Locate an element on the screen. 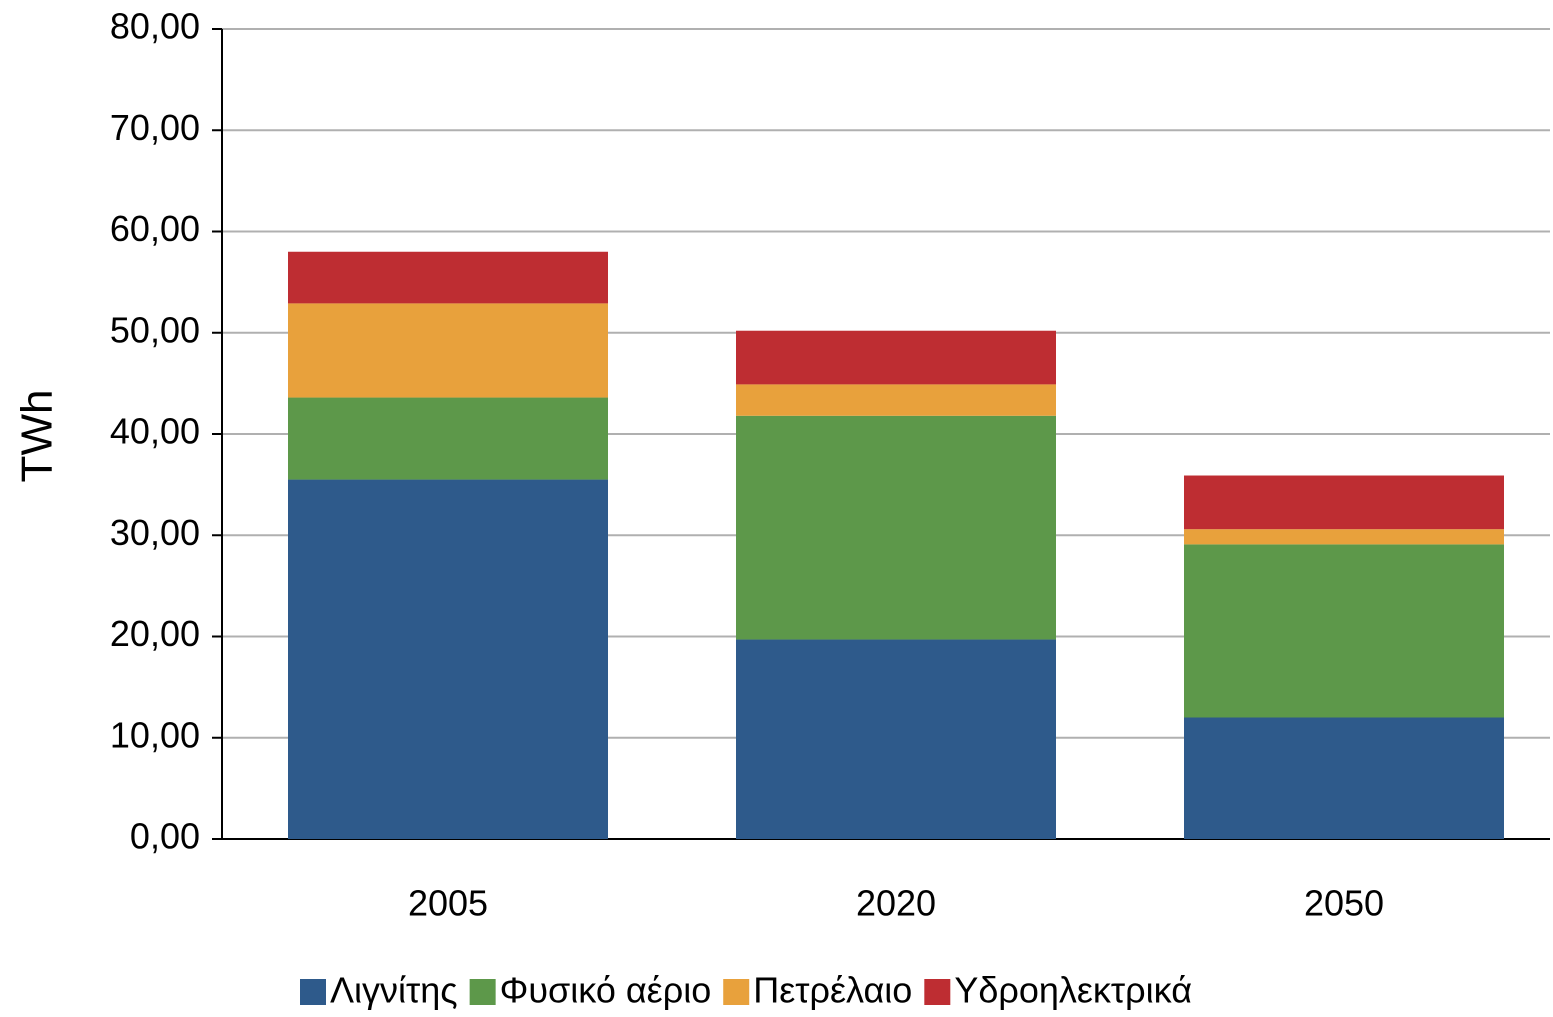  x-tick-label: 2020 is located at coordinates (896, 903).